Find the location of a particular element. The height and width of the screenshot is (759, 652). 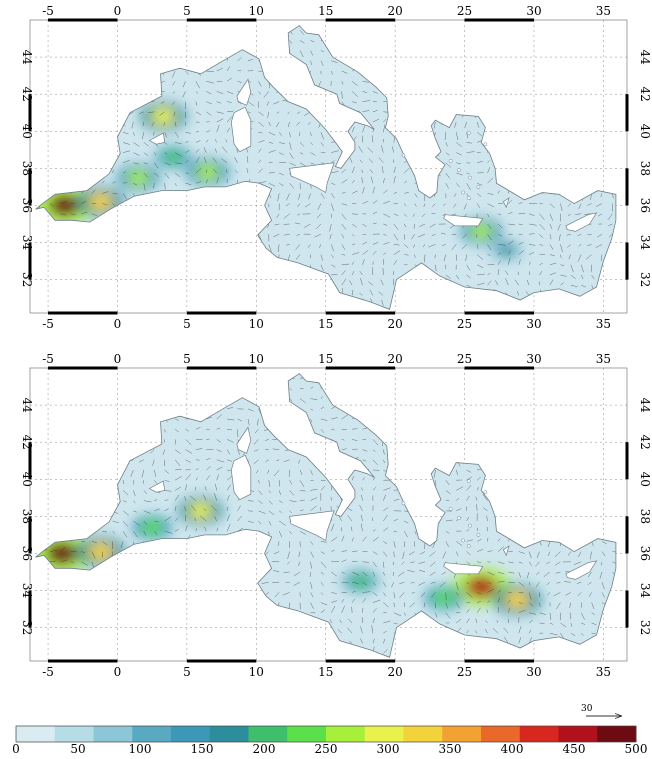

speed-hotspot is located at coordinates (444, 598).